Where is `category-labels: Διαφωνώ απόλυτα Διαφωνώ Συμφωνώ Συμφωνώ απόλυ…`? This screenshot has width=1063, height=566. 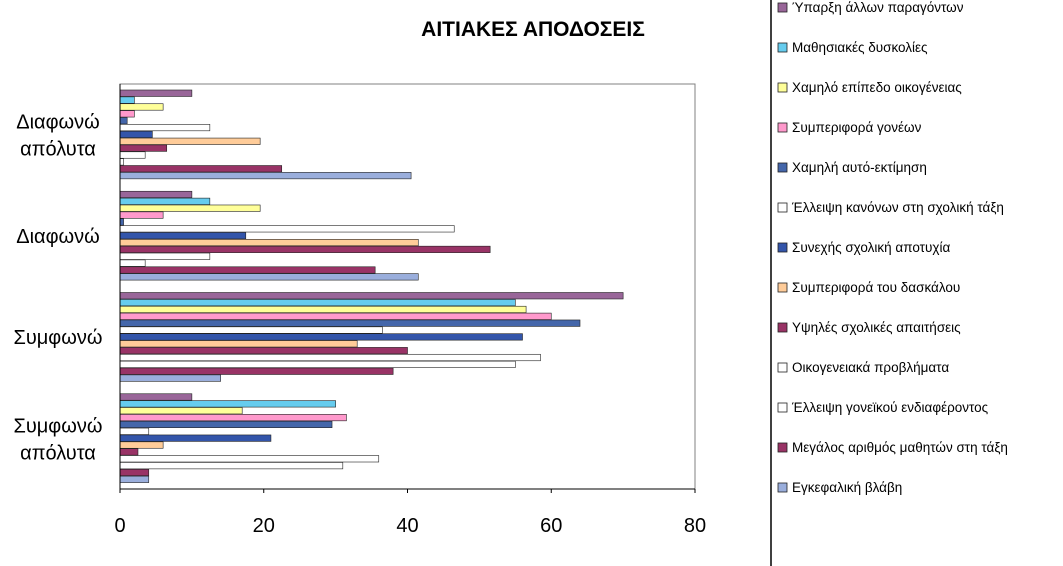
category-labels: Διαφωνώ απόλυτα Διαφωνώ Συμφωνώ Συμφωνώ απόλυ… is located at coordinates (57, 288).